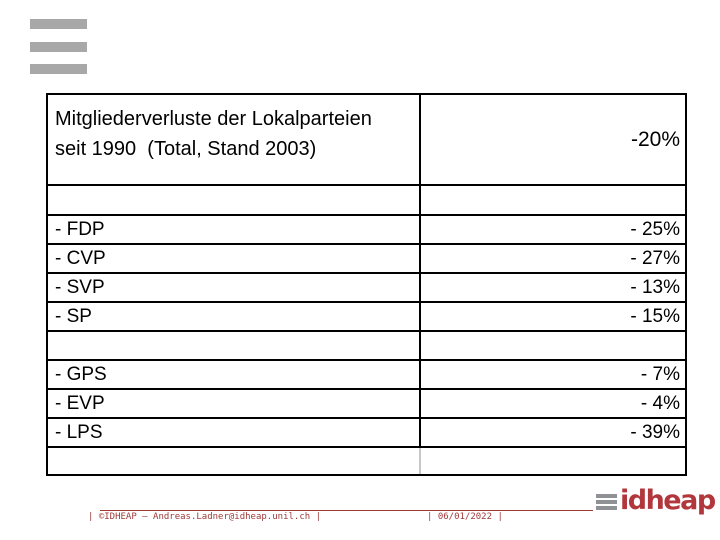  Describe the element at coordinates (553, 374) in the screenshot. I see `value-cell: - 7%` at that location.